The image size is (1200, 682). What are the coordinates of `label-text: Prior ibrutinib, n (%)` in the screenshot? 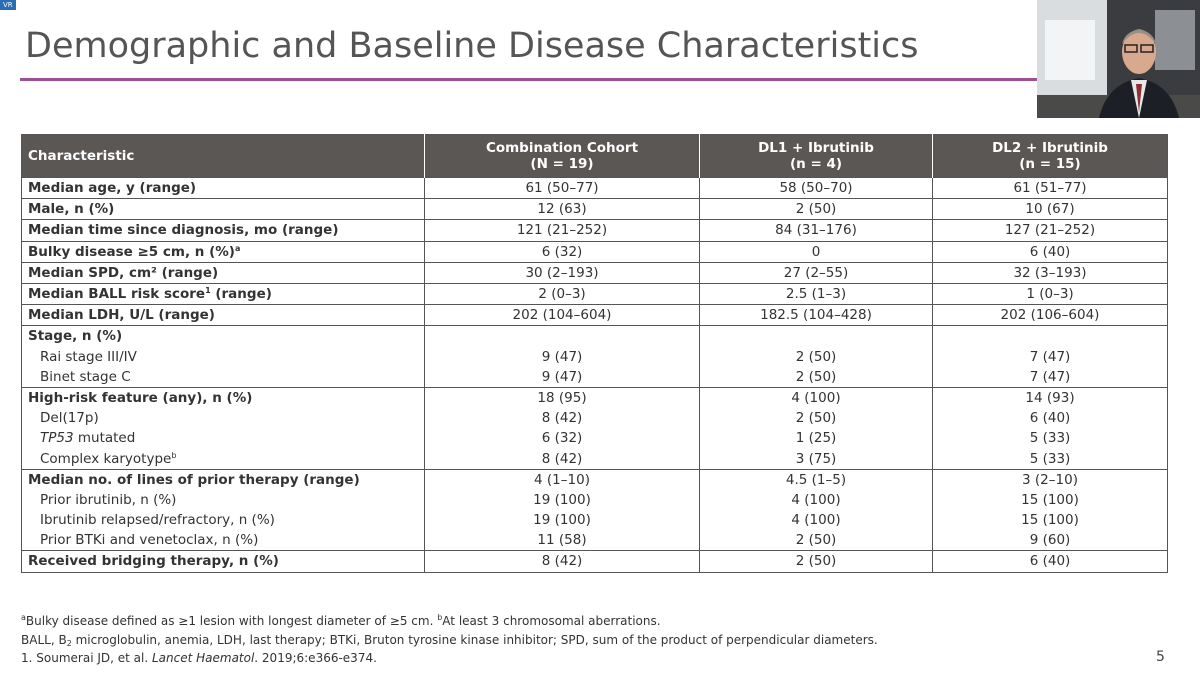 It's located at (108, 499).